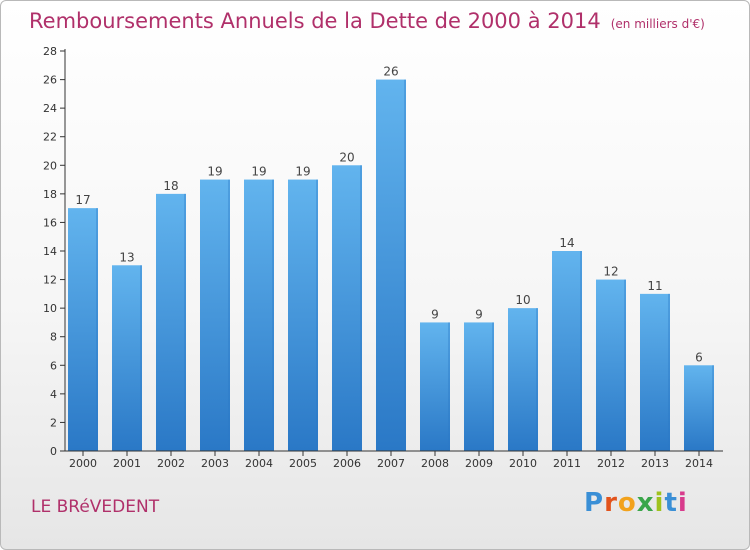  What do you see at coordinates (50, 222) in the screenshot?
I see `y-tick-label: 16` at bounding box center [50, 222].